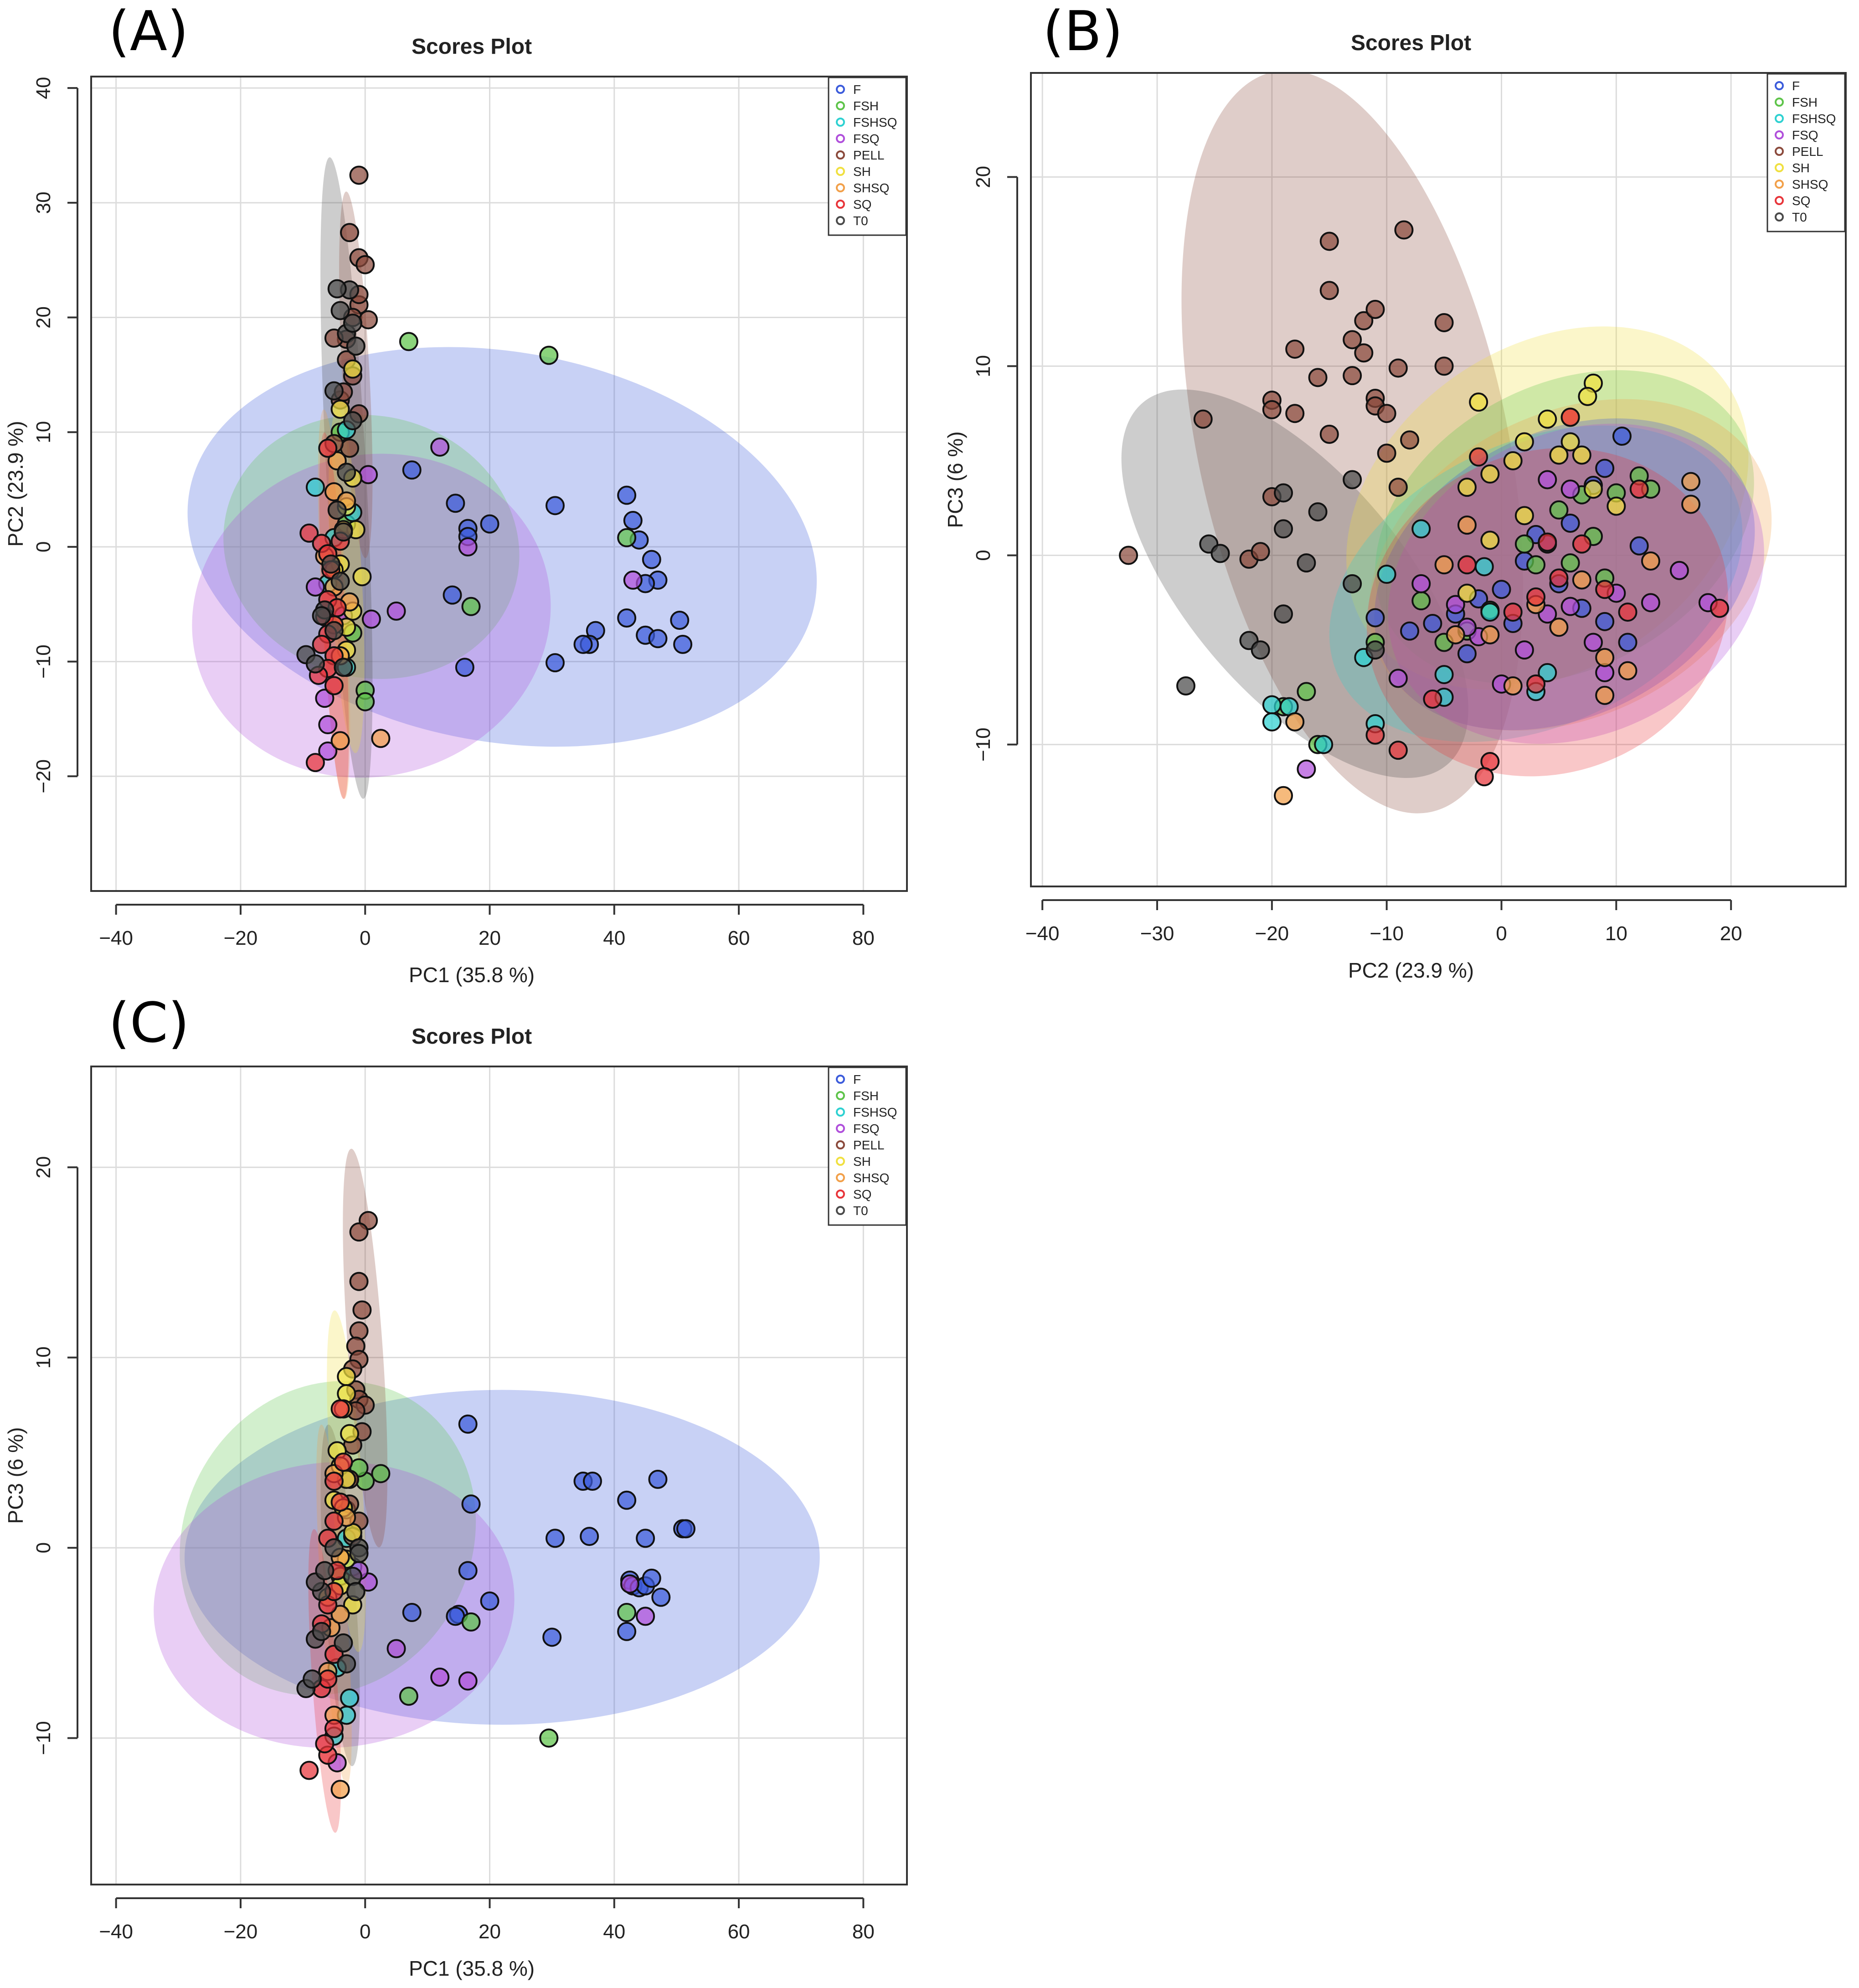 The height and width of the screenshot is (1988, 1859). What do you see at coordinates (1157, 934) in the screenshot?
I see `x-tick-label: −30` at bounding box center [1157, 934].